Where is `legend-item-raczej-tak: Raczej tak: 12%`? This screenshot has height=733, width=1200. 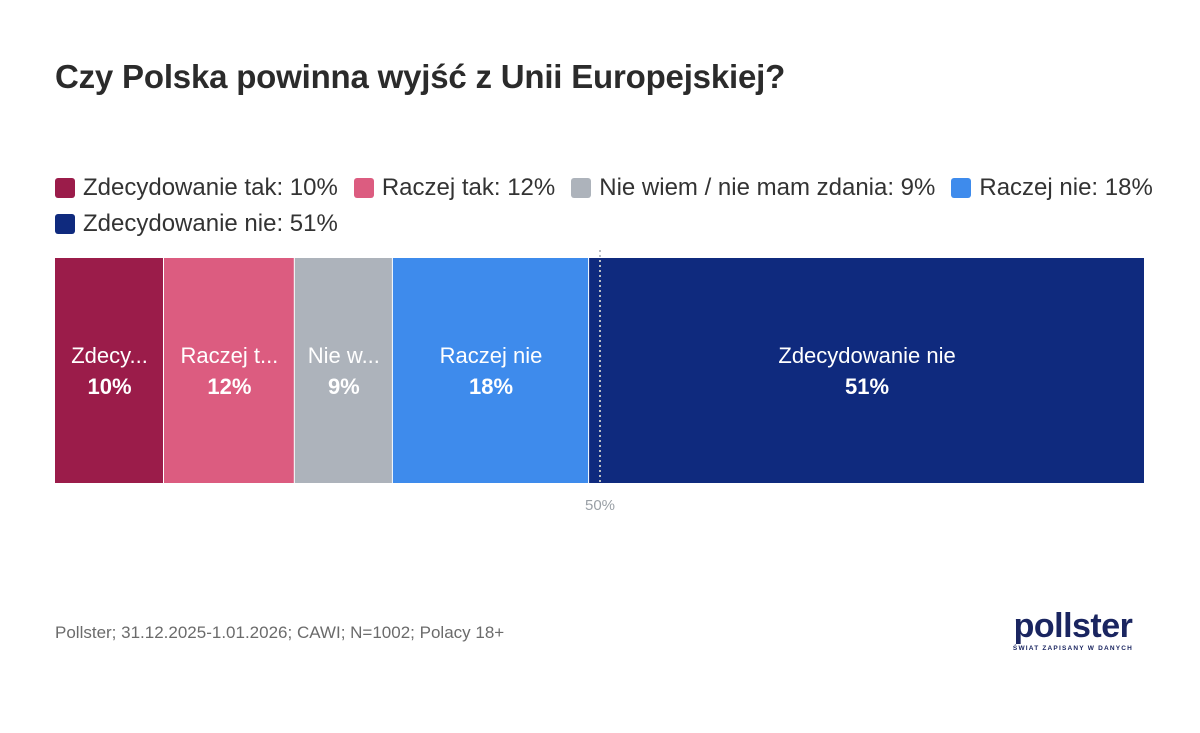
legend-item-raczej-tak: Raczej tak: 12% is located at coordinates (454, 188).